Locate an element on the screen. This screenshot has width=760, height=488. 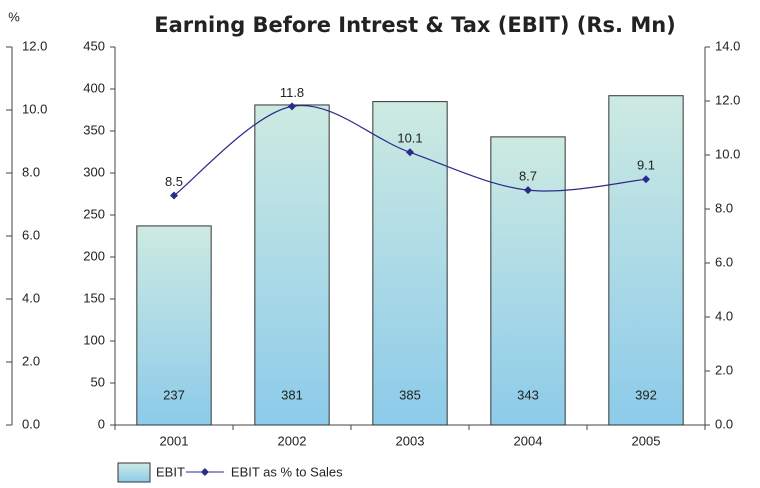
y2-tick-label: 0.0 is located at coordinates (724, 423).